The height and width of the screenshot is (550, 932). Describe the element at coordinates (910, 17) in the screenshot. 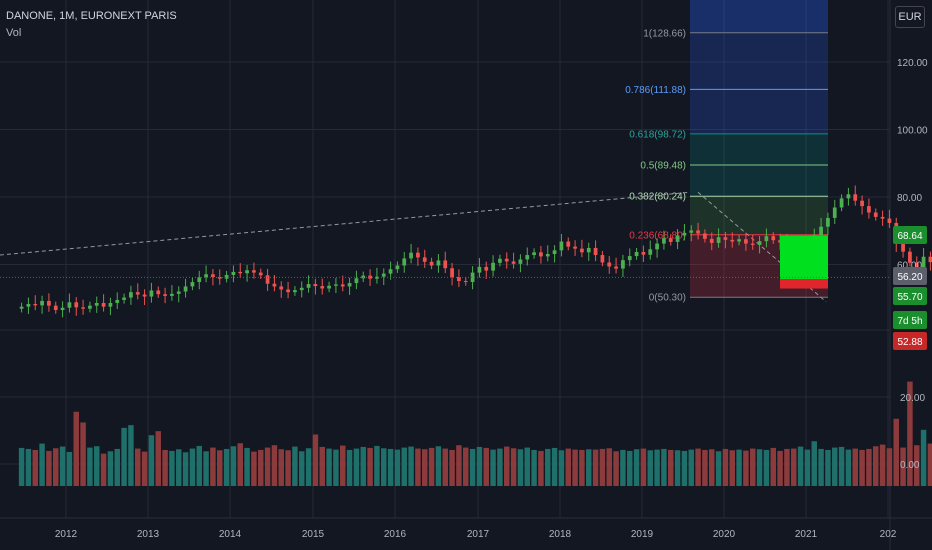

I see `currency-button: EUR` at that location.